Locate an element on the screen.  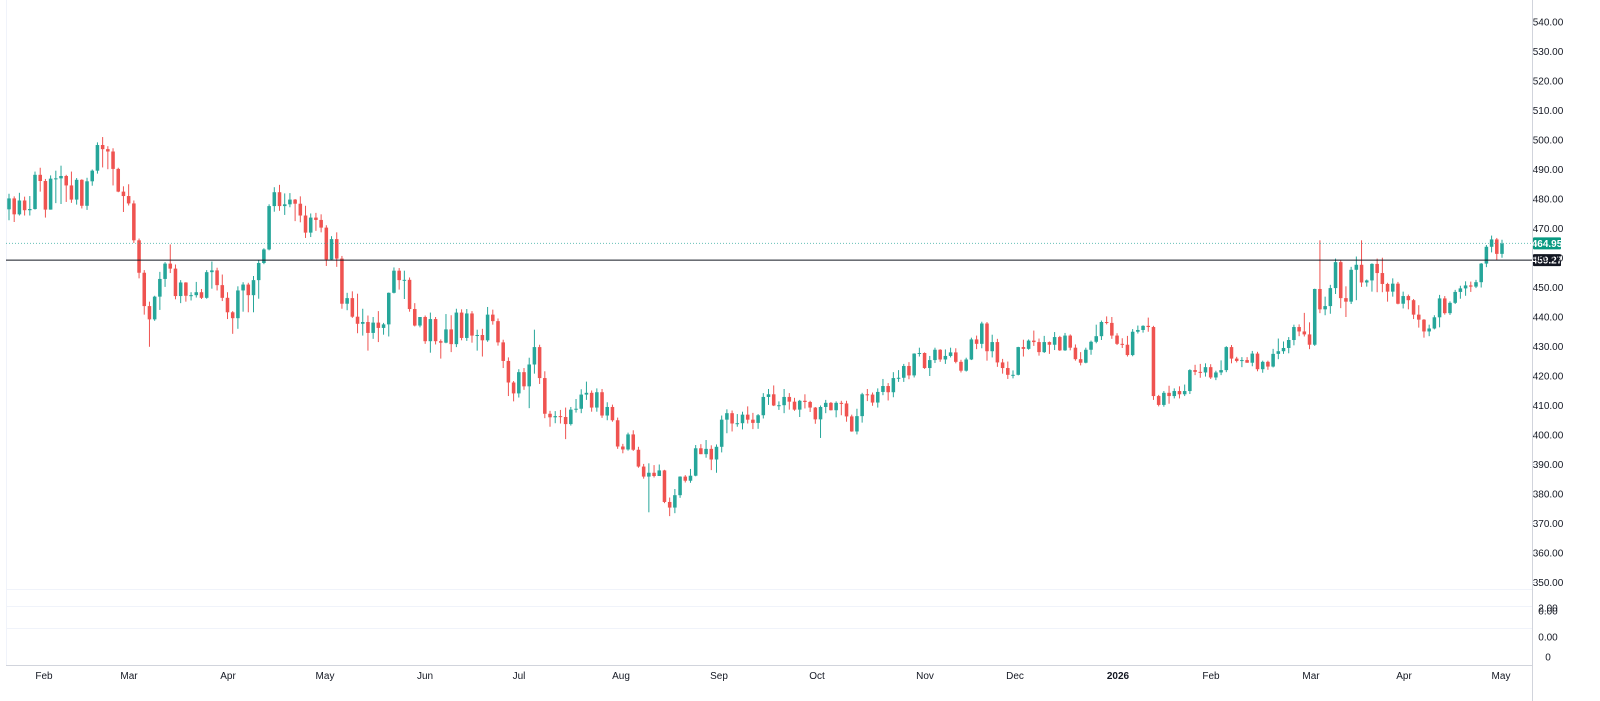
time-tick-label: Oct is located at coordinates (817, 676).